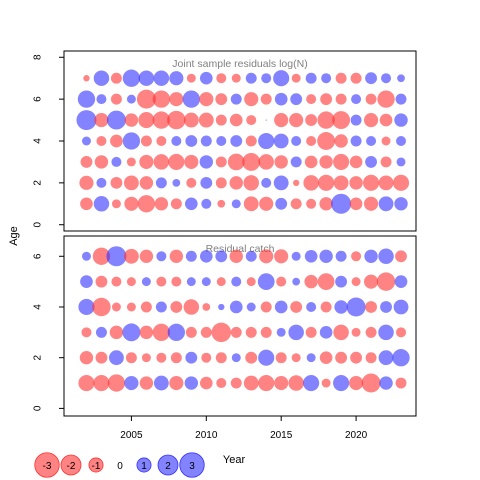 Image resolution: width=480 pixels, height=480 pixels. Describe the element at coordinates (234, 460) in the screenshot. I see `x-axis-label: Year` at that location.